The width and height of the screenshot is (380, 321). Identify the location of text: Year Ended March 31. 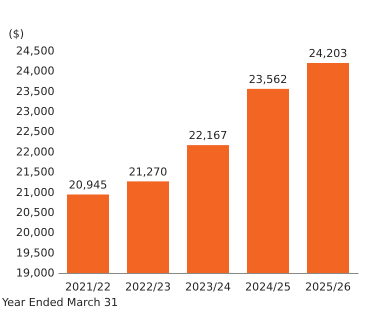
(60, 302).